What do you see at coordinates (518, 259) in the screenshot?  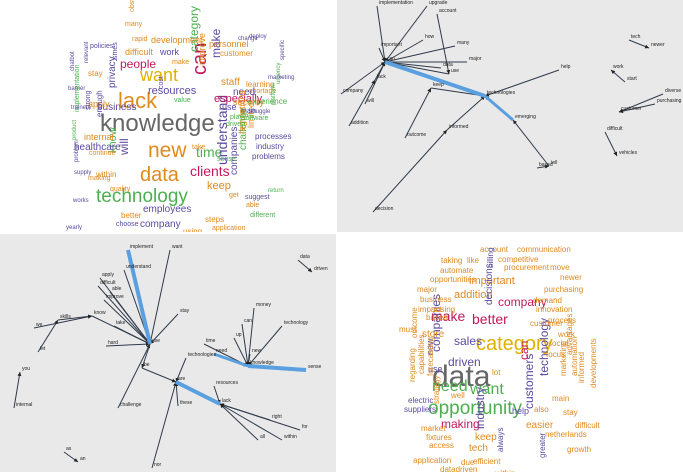 I see `cloud2-word: competitive` at bounding box center [518, 259].